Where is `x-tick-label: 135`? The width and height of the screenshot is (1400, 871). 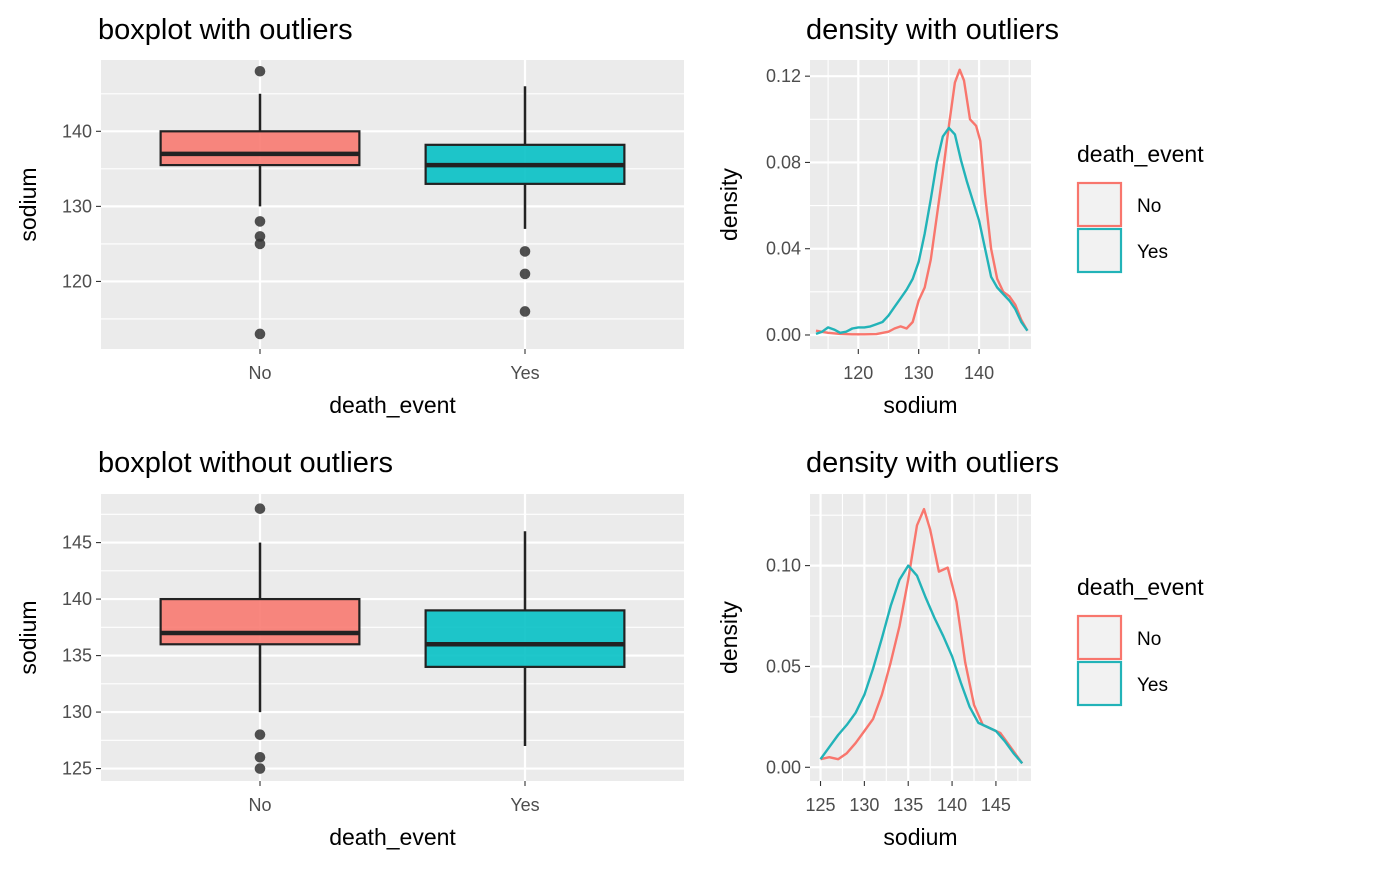
x-tick-label: 135 is located at coordinates (908, 805).